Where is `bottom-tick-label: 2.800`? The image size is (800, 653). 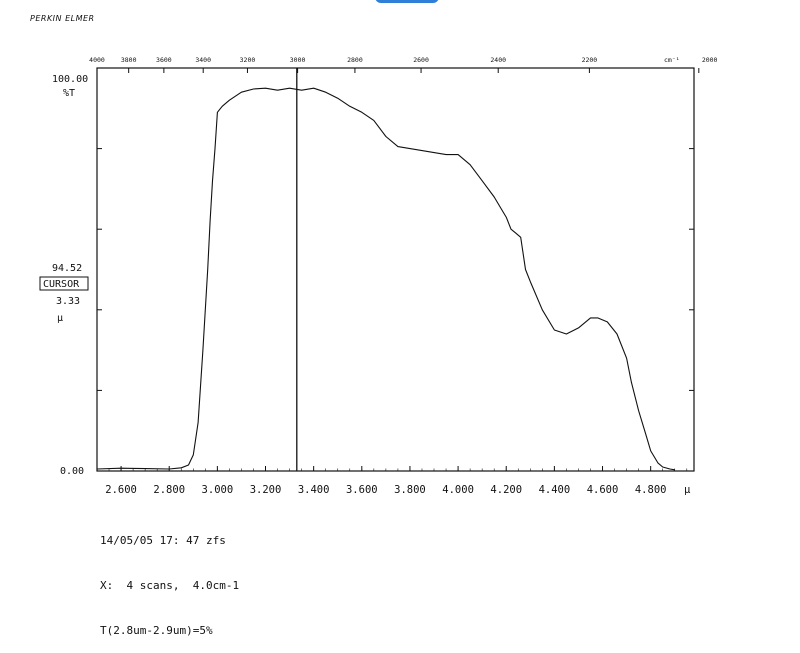 bottom-tick-label: 2.800 is located at coordinates (169, 490).